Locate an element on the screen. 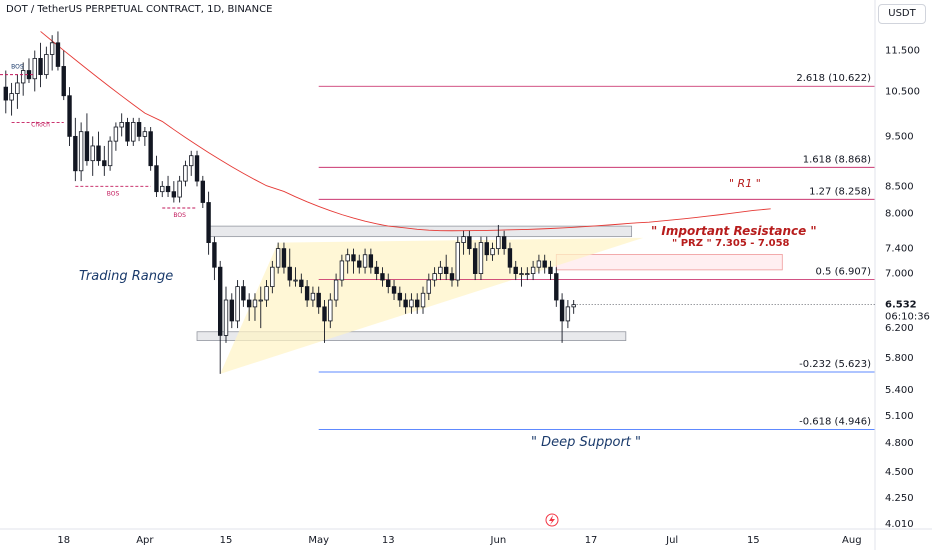 The height and width of the screenshot is (550, 932). price-tick-label: 8.500 is located at coordinates (899, 186).